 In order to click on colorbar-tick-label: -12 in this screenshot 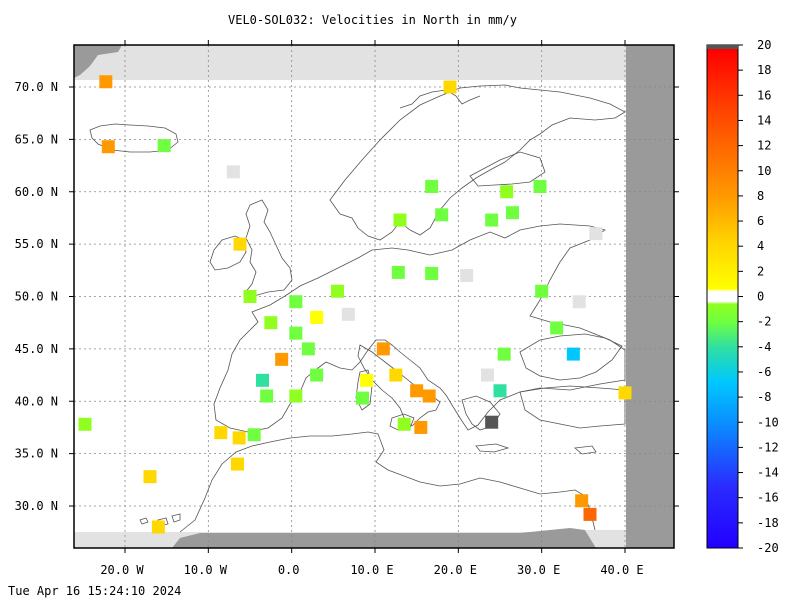, I will do `click(768, 447)`.